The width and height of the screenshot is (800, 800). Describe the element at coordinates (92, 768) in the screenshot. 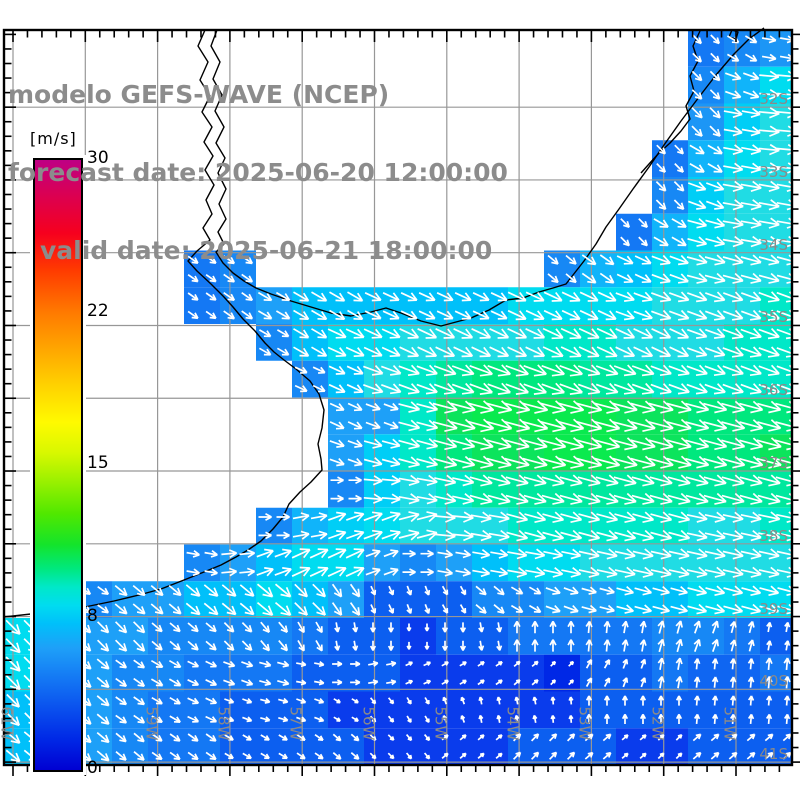

I see `colorbar-tick-label: 0` at that location.